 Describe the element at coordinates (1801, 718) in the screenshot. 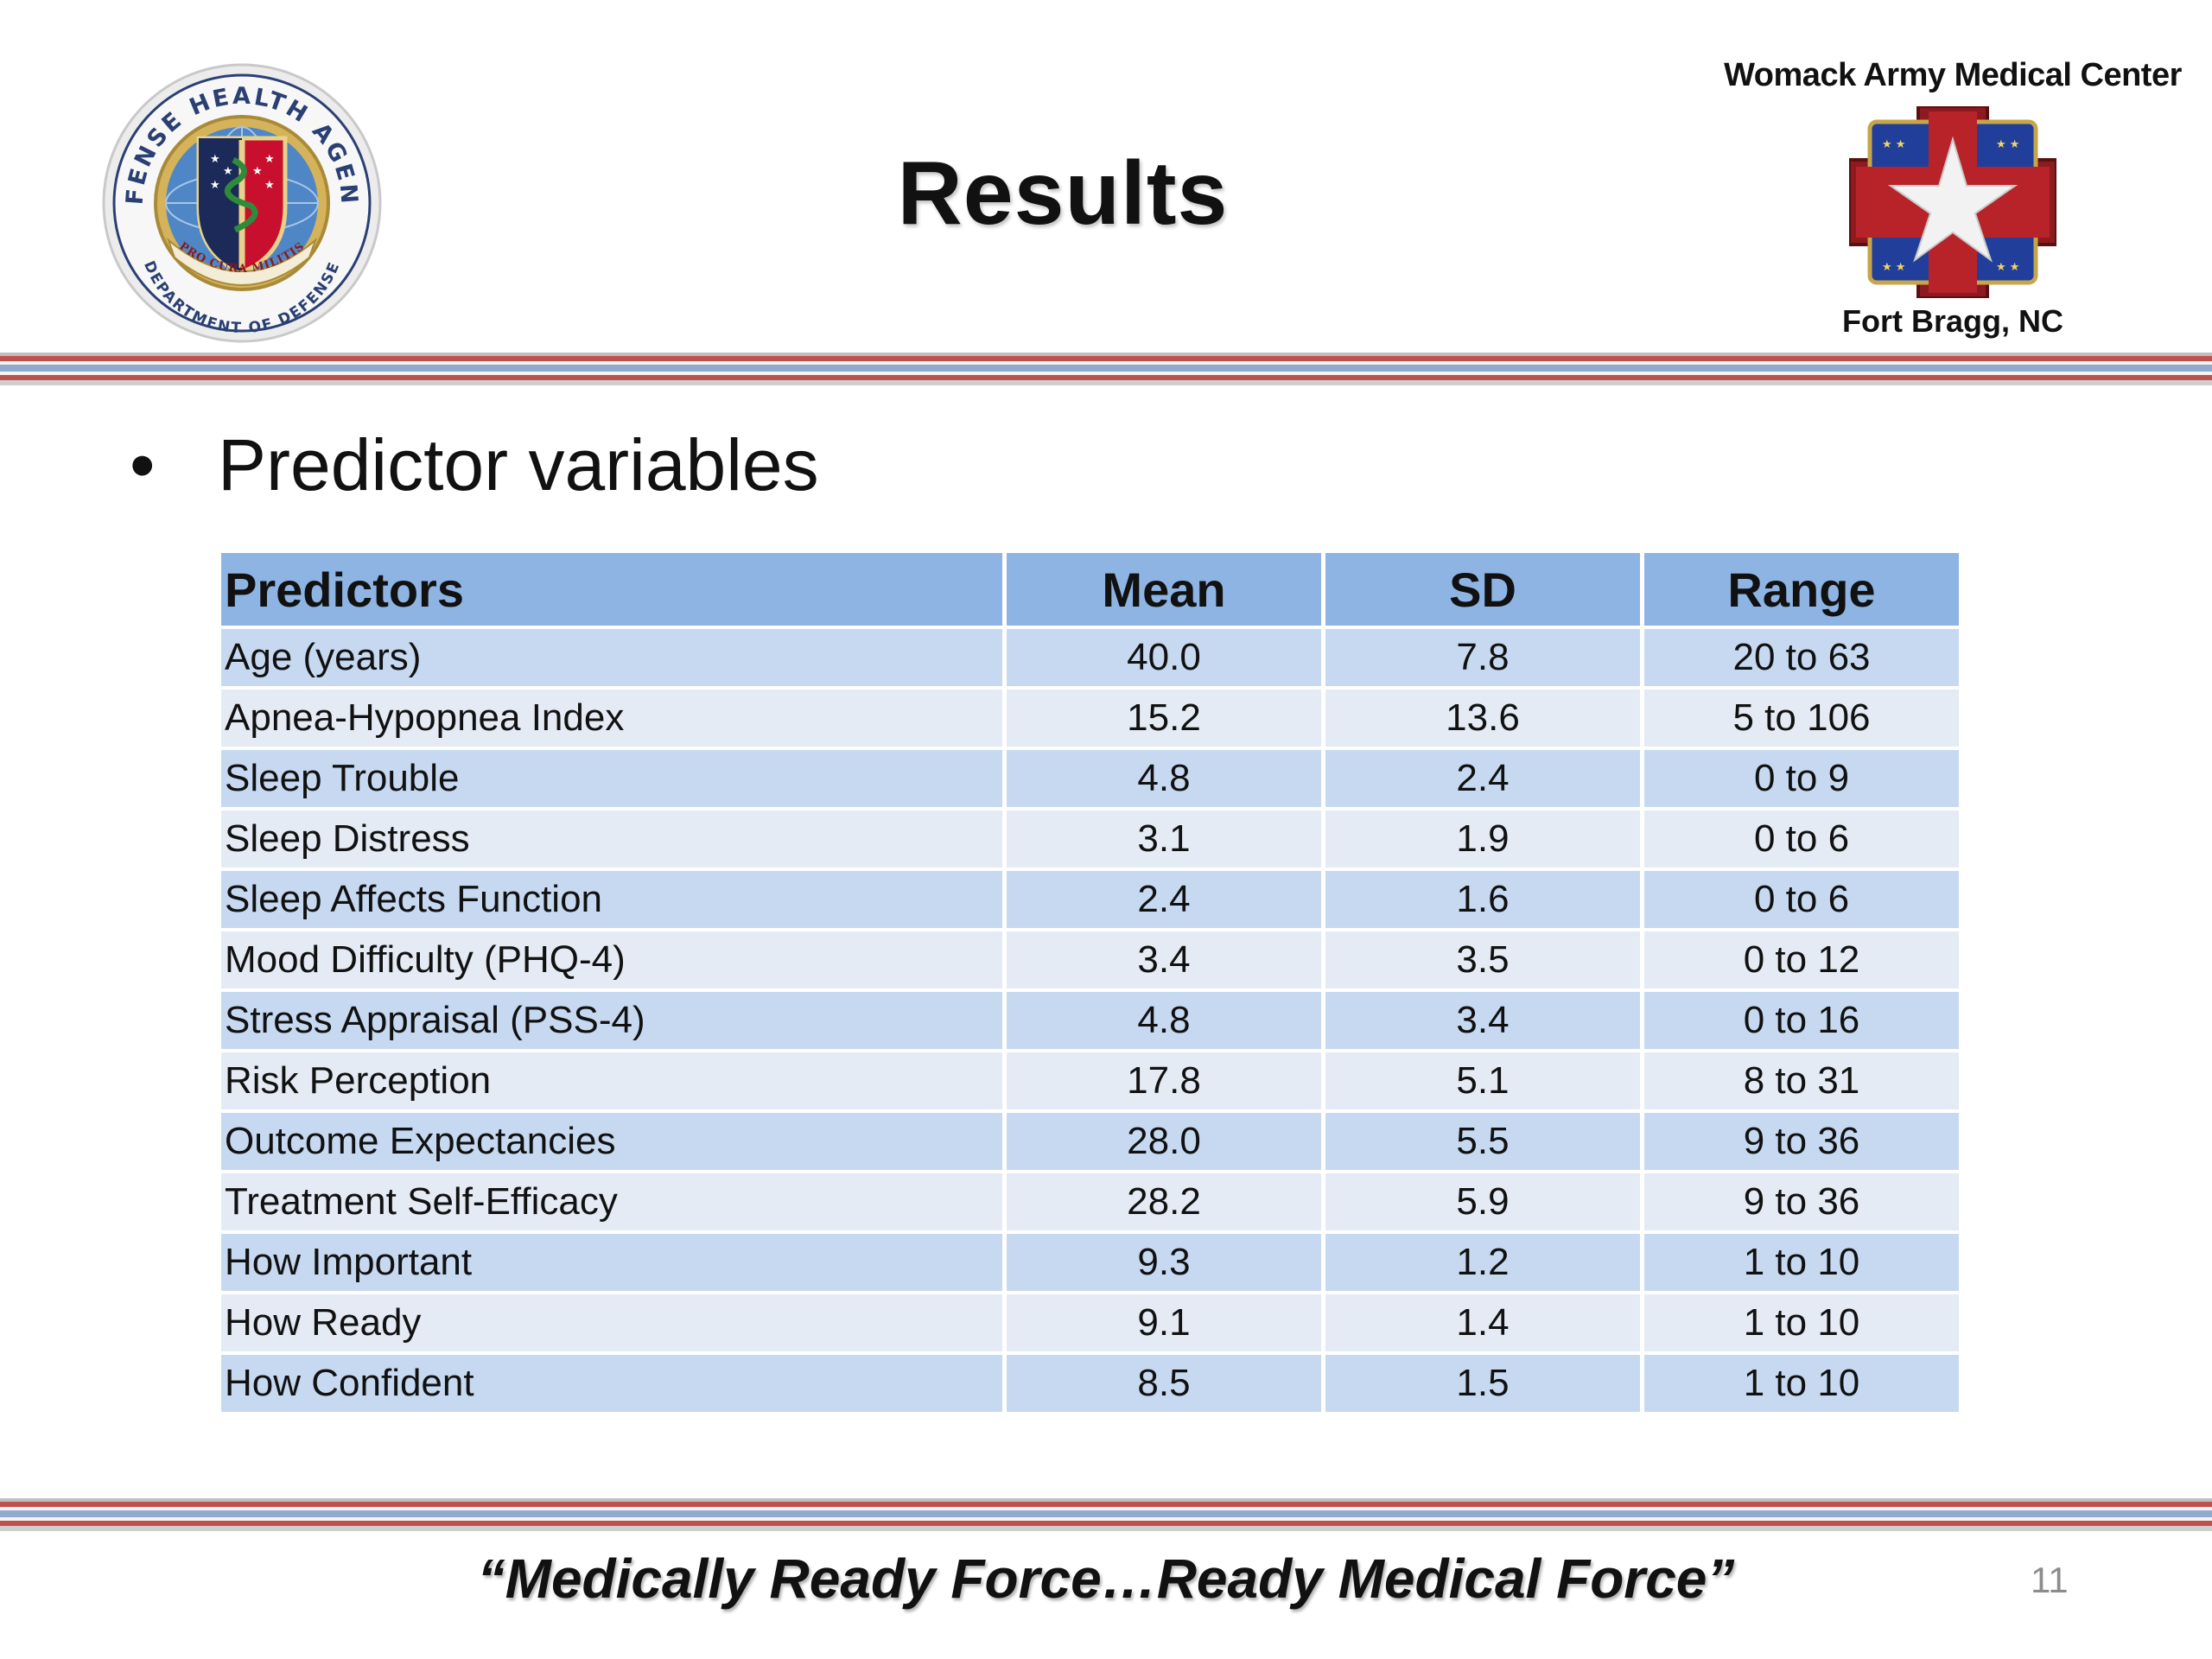

I see `range-cell: 5 to 106` at that location.